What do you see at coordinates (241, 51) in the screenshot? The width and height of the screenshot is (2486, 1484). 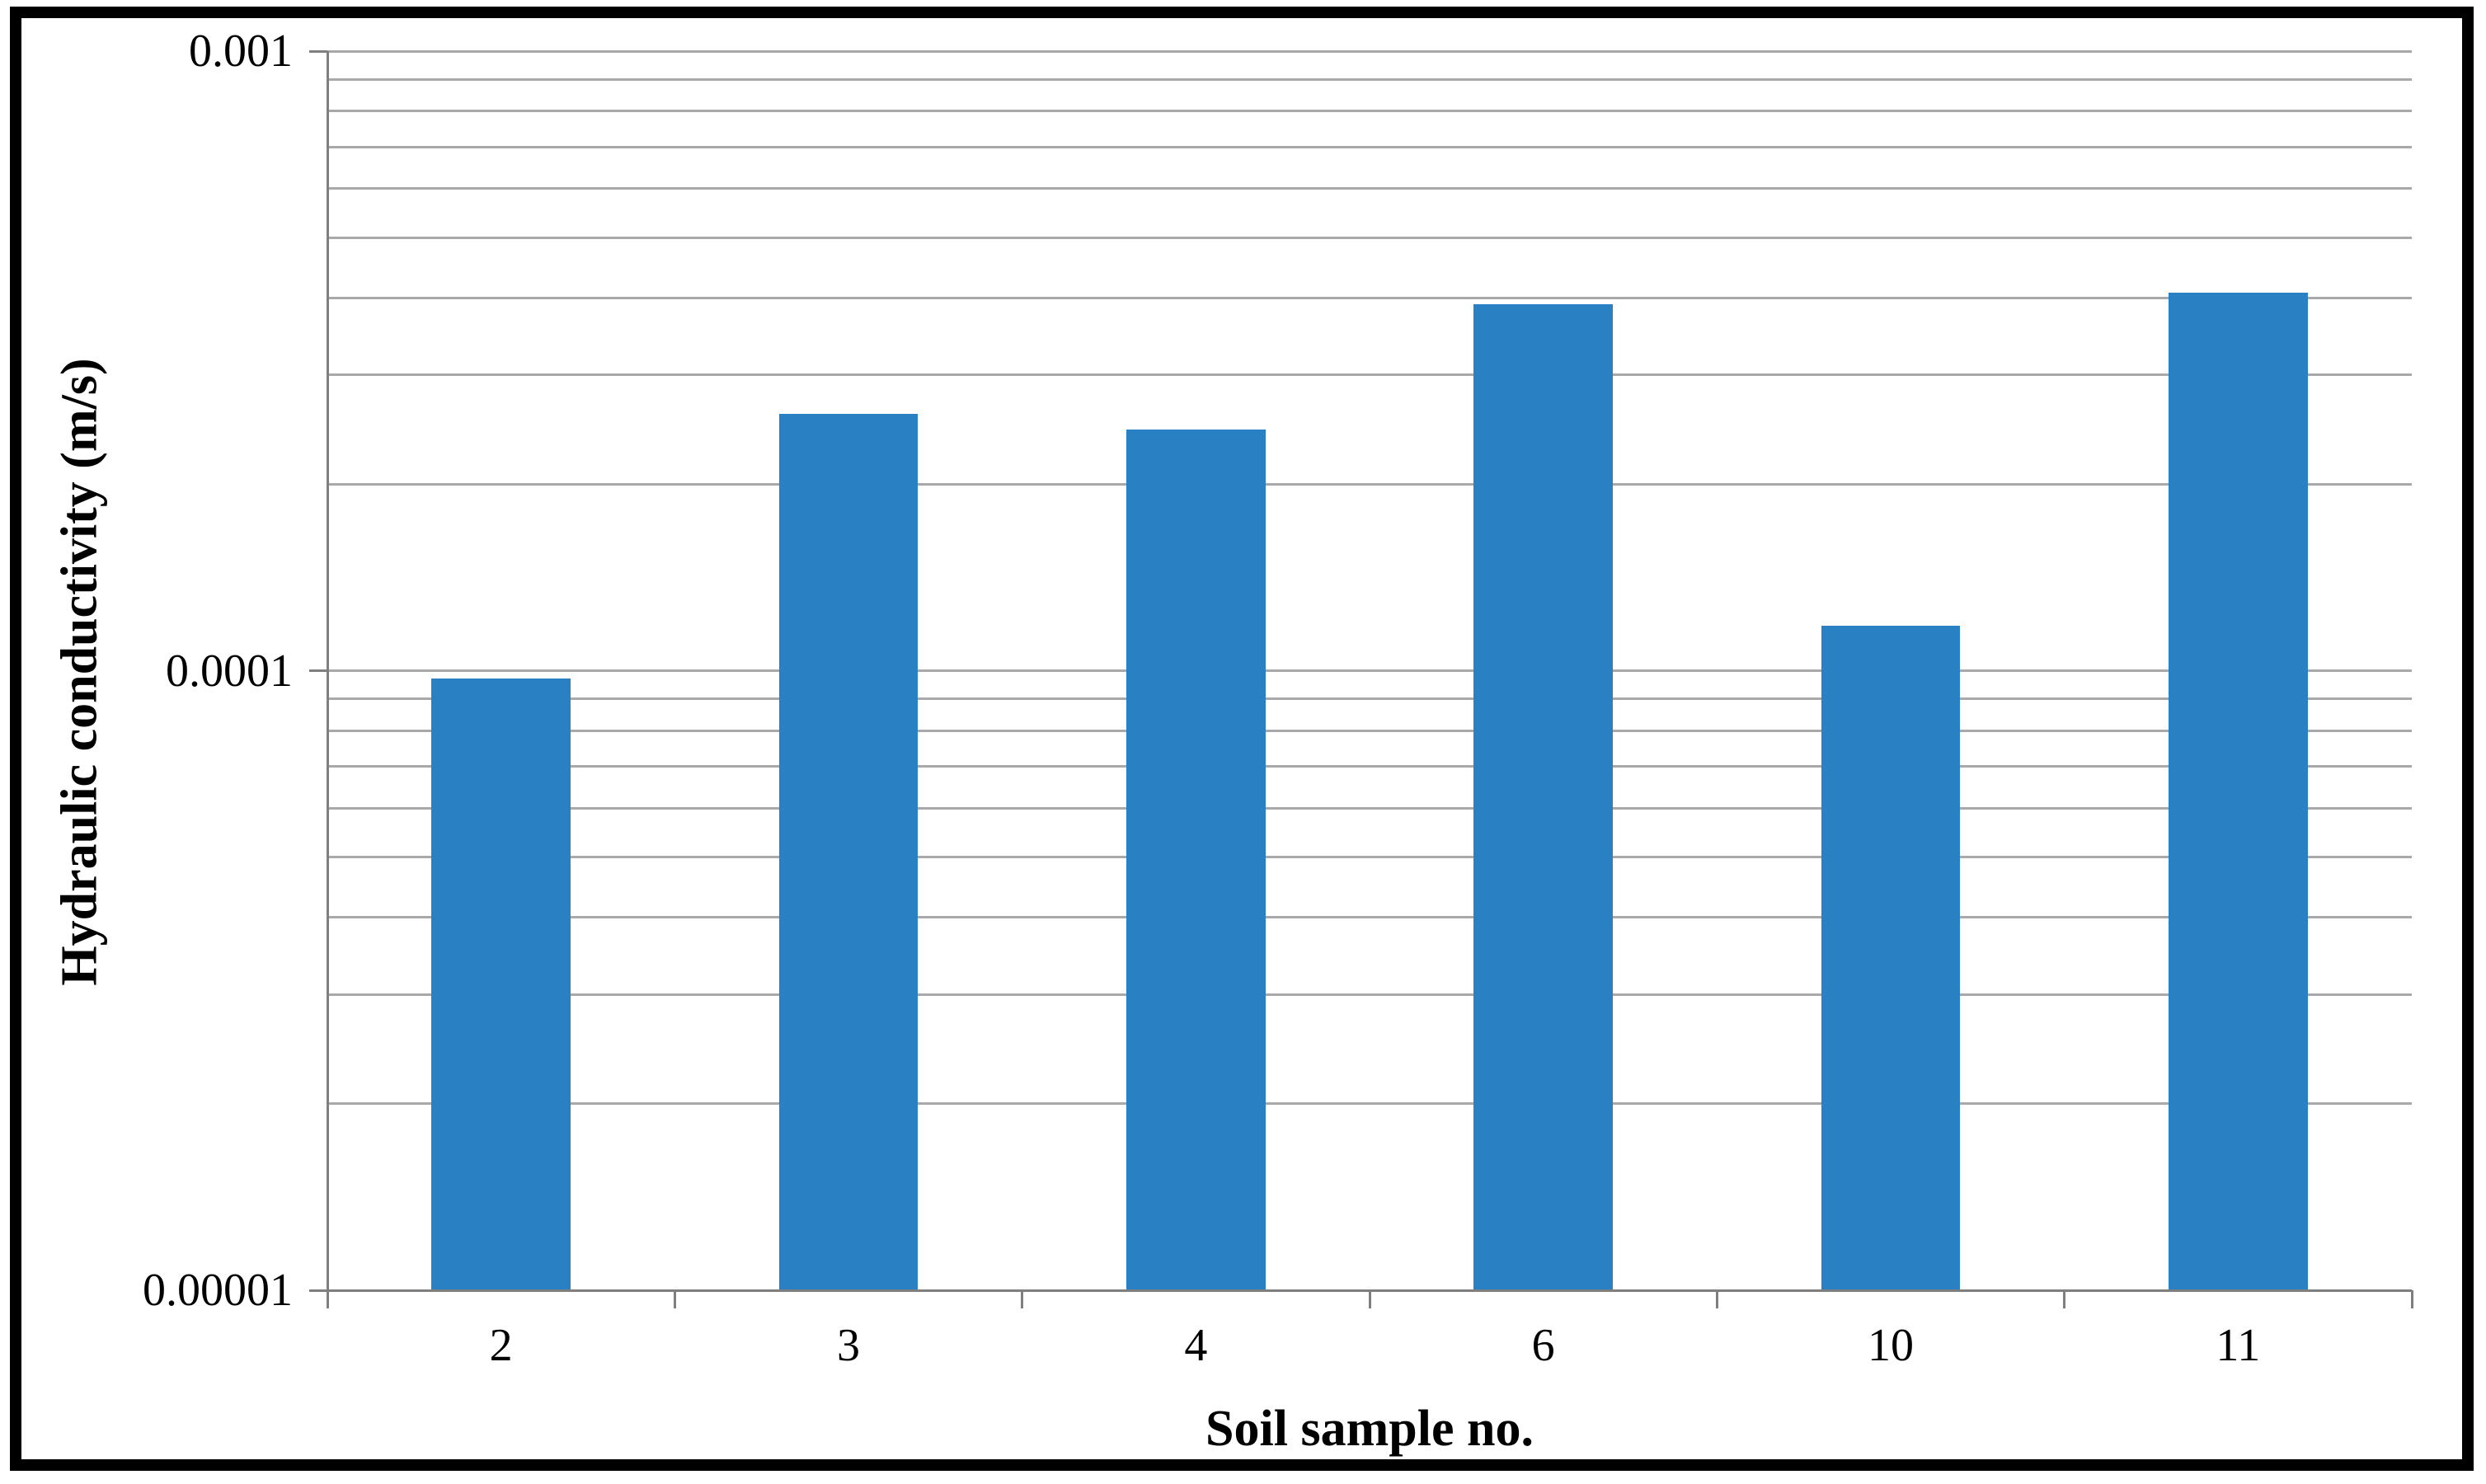 I see `y-axis-tick-label: 0.001` at bounding box center [241, 51].